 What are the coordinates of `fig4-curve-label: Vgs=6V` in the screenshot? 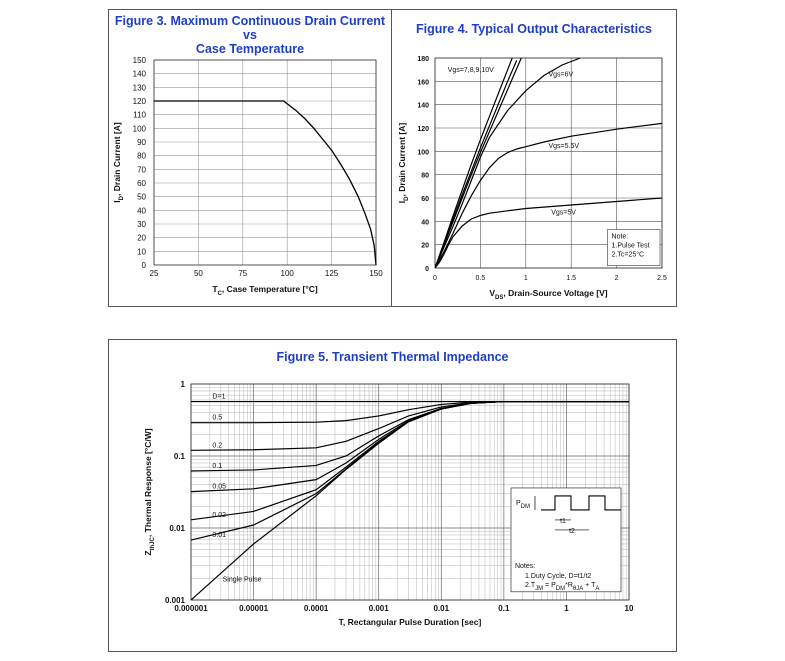 It's located at (561, 75).